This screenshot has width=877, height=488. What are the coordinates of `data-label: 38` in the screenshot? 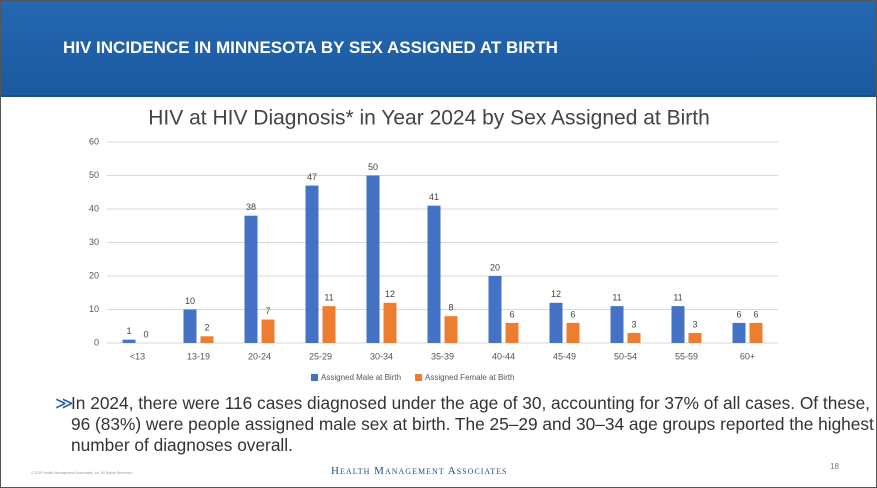 It's located at (251, 207).